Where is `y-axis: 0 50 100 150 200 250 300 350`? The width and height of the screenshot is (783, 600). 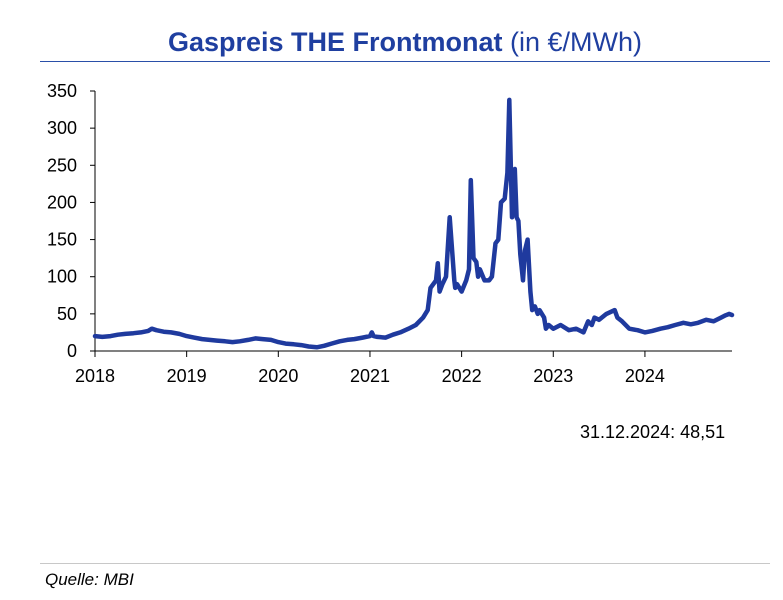
y-axis: 0 50 100 150 200 250 300 350 is located at coordinates (71, 221).